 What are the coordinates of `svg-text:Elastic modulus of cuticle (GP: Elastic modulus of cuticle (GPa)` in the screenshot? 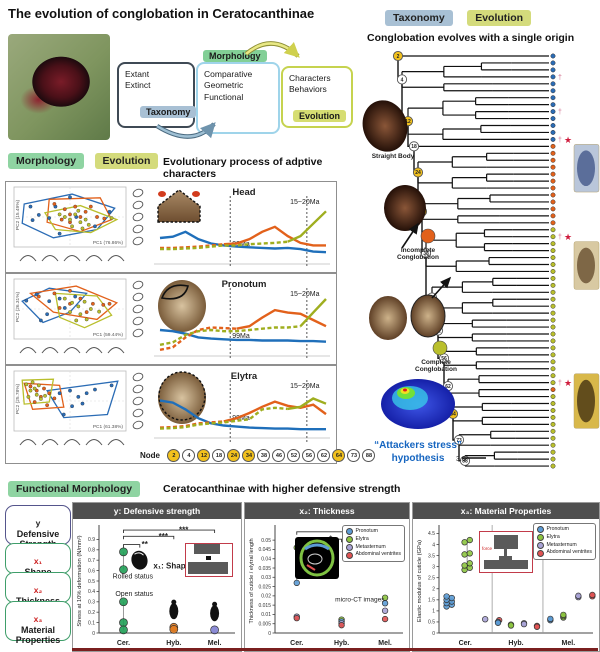 It's located at (420, 581).